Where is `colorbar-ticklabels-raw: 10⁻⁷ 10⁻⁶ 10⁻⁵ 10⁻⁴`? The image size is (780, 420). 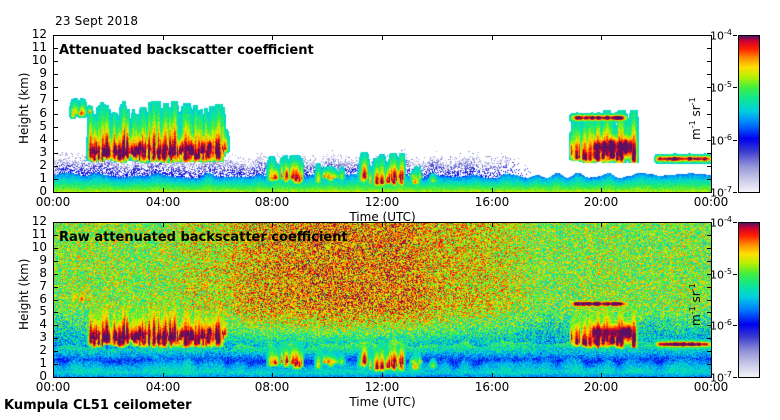 colorbar-ticklabels-raw: 10⁻⁷ 10⁻⁶ 10⁻⁵ 10⁻⁴ is located at coordinates (735, 300).